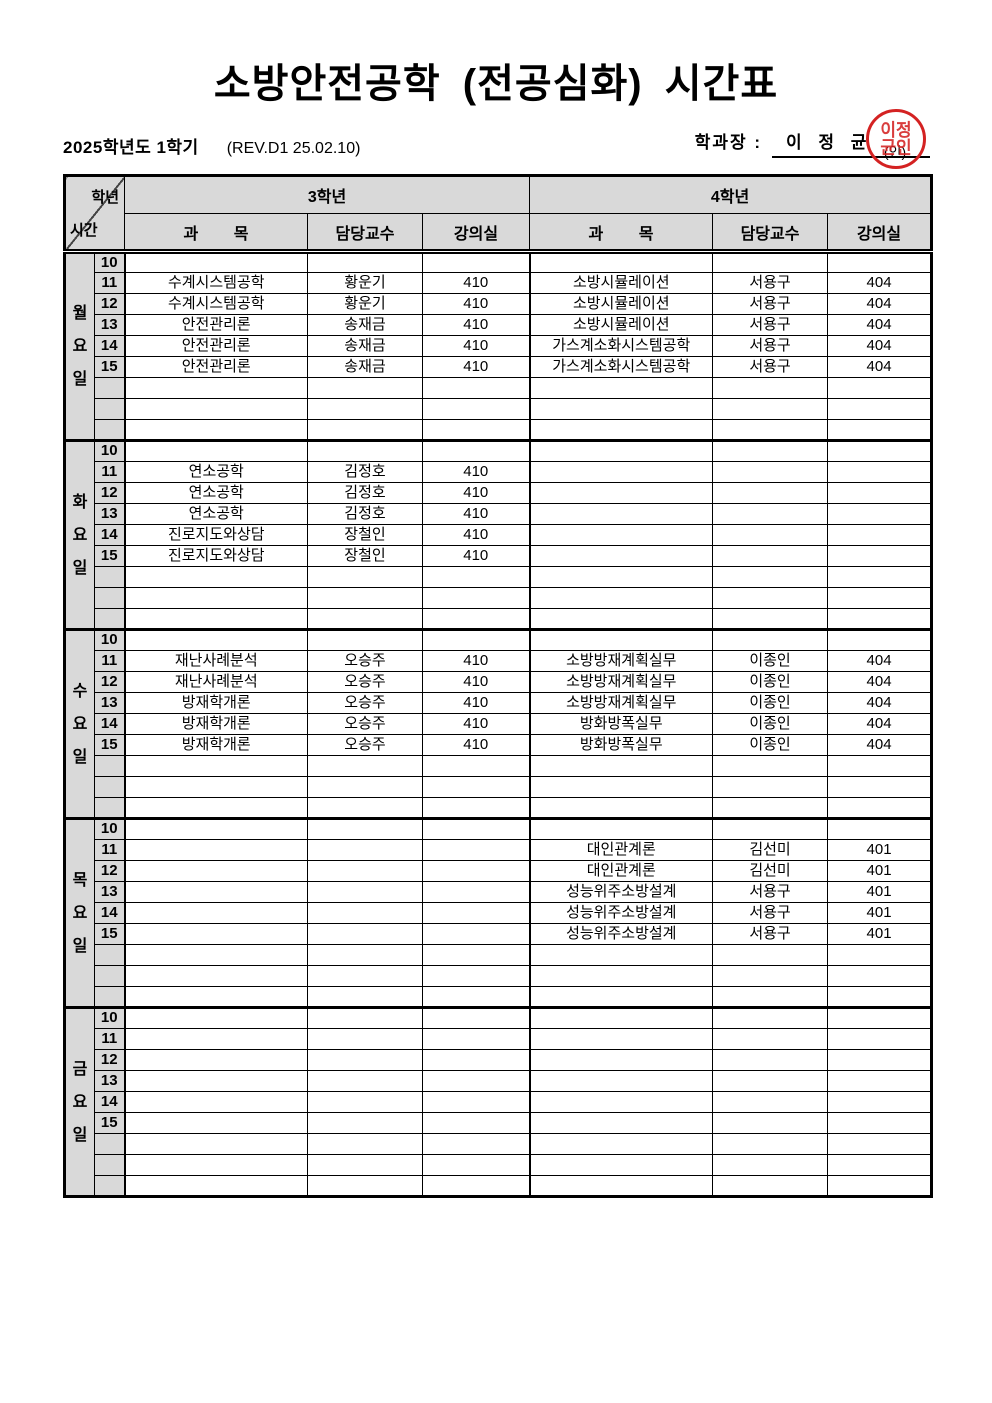  Describe the element at coordinates (498, 346) in the screenshot. I see `timetable-row: 월 요 일 10` at that location.